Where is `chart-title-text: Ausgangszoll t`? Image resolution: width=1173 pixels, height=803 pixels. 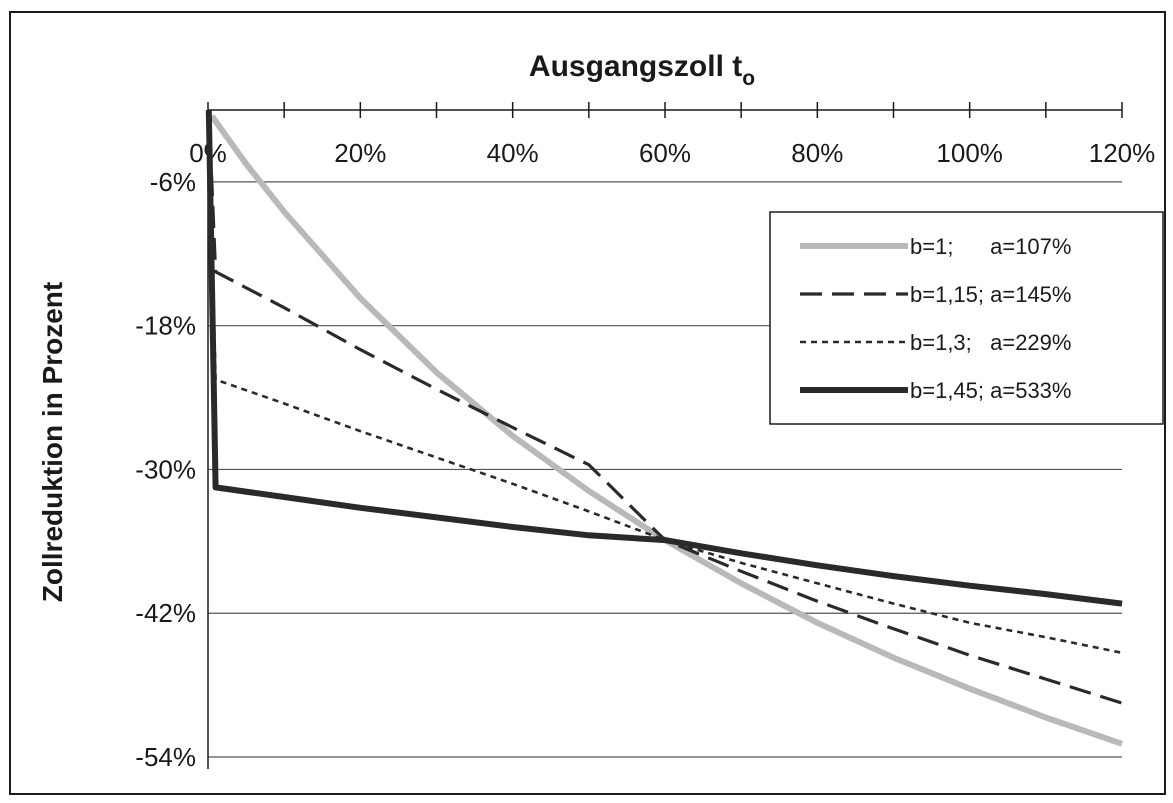
chart-title-text: Ausgangszoll t is located at coordinates (635, 66).